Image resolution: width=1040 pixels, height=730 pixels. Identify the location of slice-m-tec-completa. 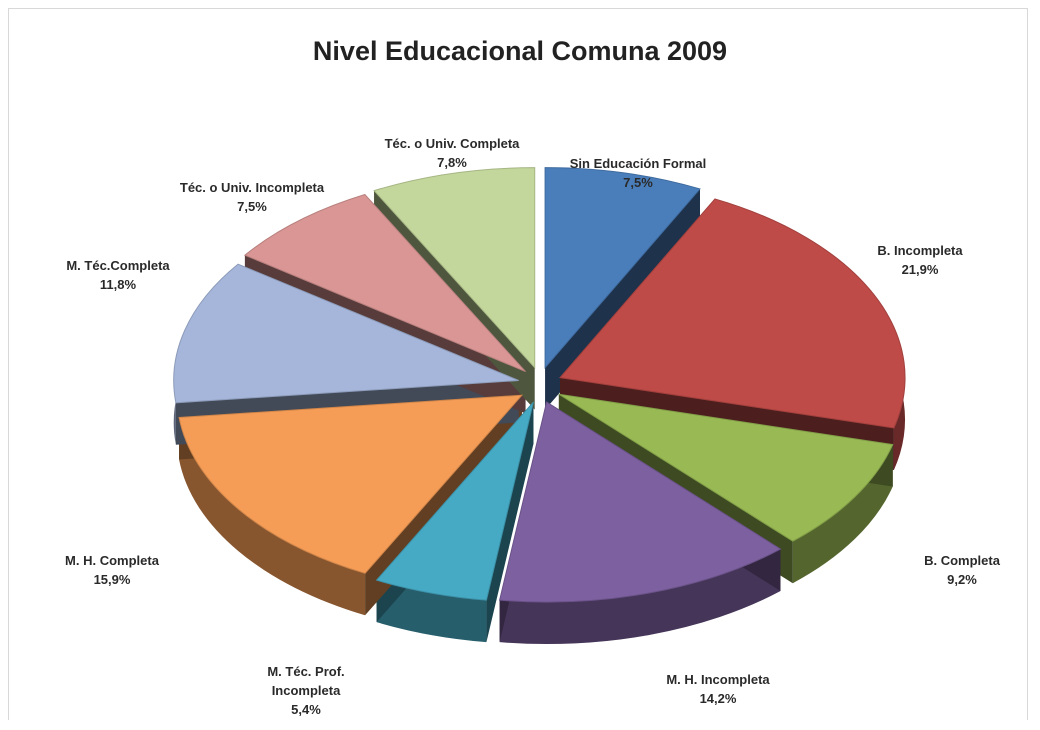
(346, 333).